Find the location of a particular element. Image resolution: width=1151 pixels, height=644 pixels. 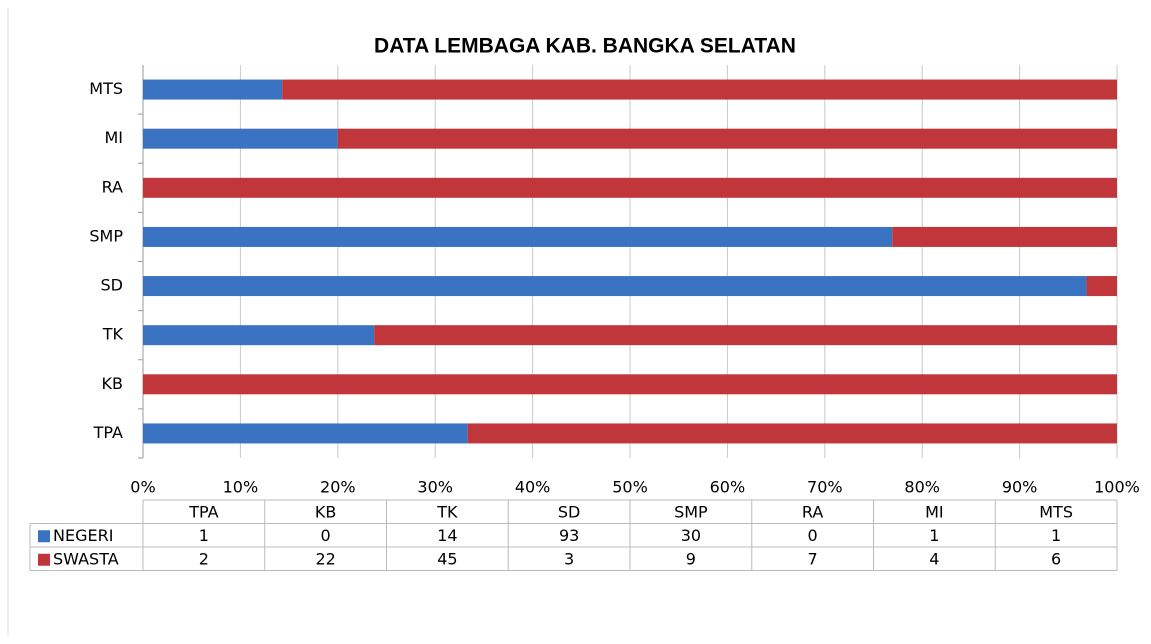

table-header: RA is located at coordinates (812, 511).